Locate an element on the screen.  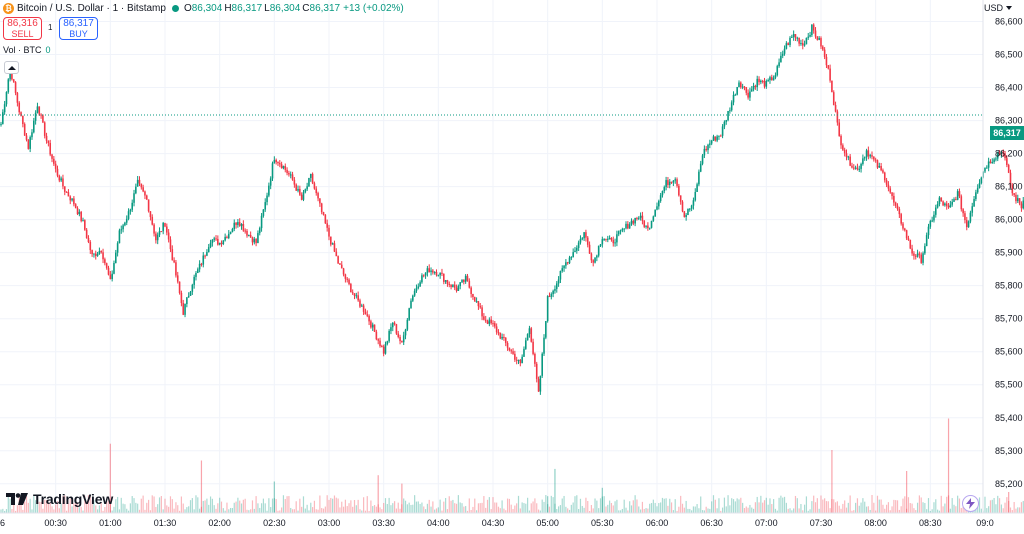
time-tick-label: 01:30 is located at coordinates (165, 523).